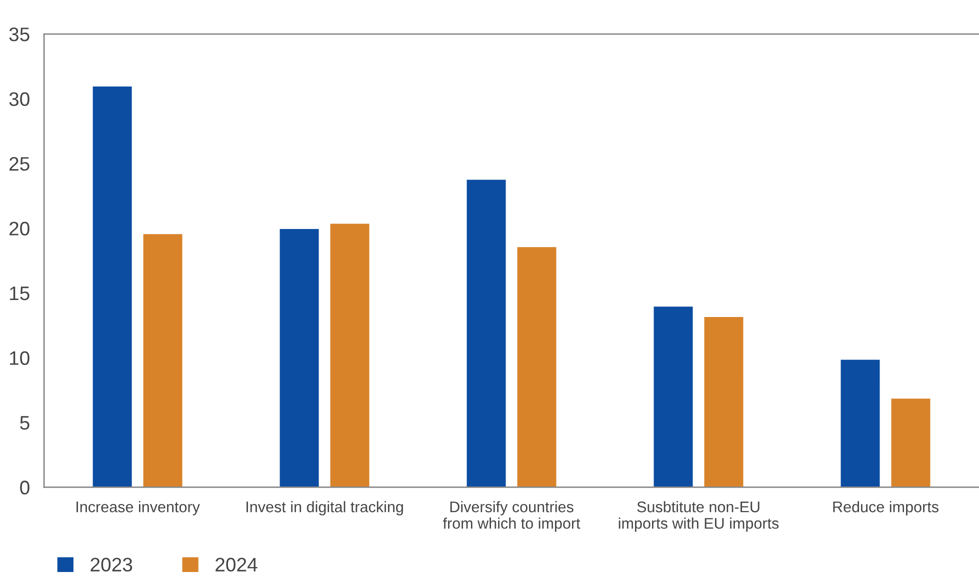 Image resolution: width=979 pixels, height=587 pixels. What do you see at coordinates (20, 163) in the screenshot?
I see `y-tick-label: 25` at bounding box center [20, 163].